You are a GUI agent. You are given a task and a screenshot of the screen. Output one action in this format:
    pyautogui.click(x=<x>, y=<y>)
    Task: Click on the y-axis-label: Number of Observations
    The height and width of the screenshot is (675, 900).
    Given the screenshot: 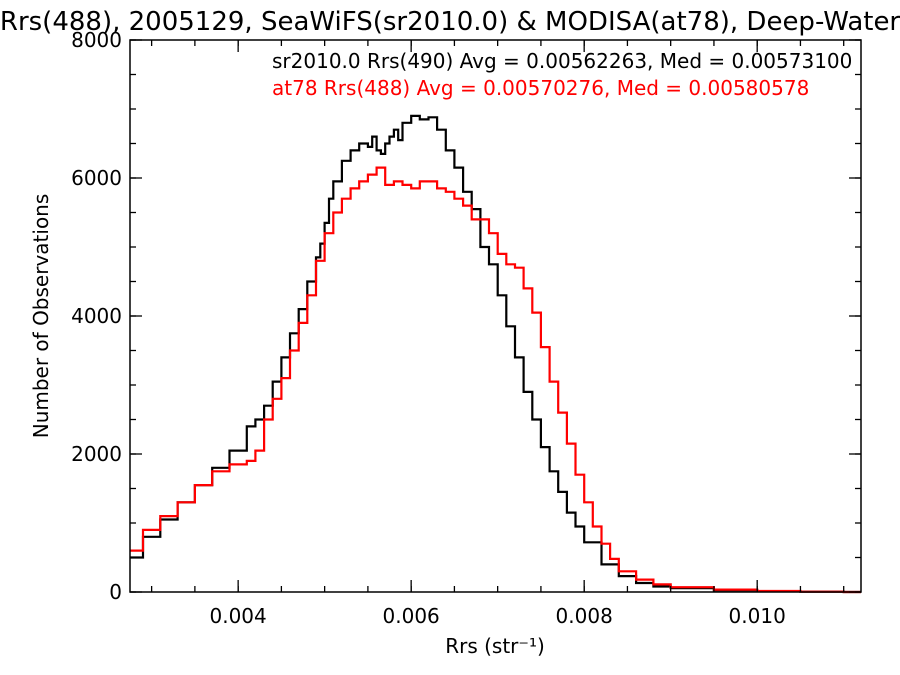 What is the action you would take?
    pyautogui.click(x=41, y=316)
    